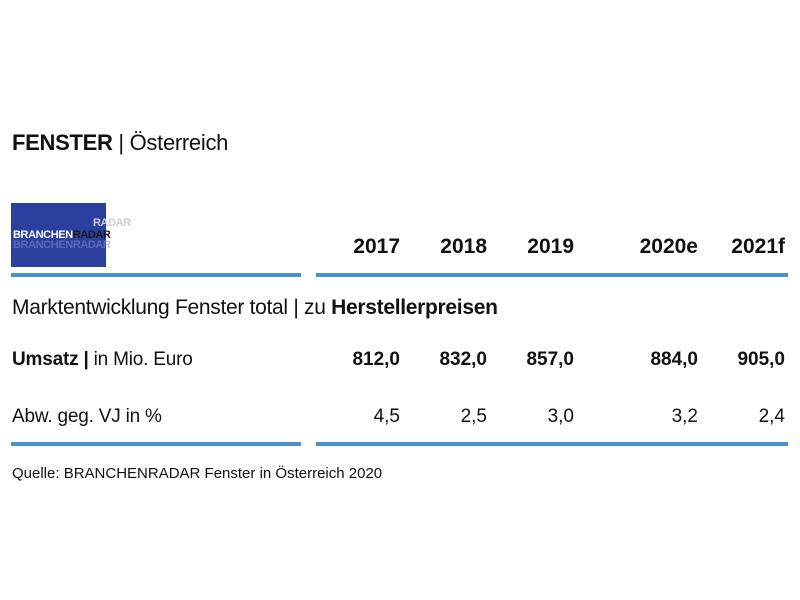 This screenshot has width=800, height=600. I want to click on abw-2020e: 3,2, so click(684, 416).